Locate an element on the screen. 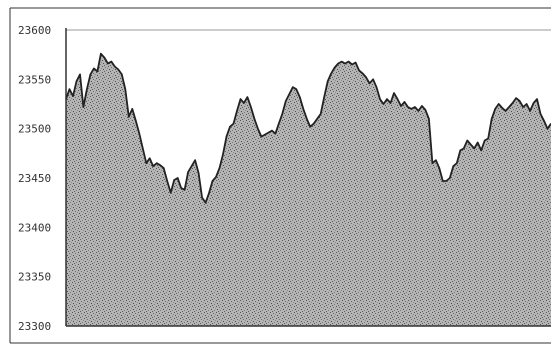 The width and height of the screenshot is (551, 351). y-tick-label: 23300 is located at coordinates (34, 326).